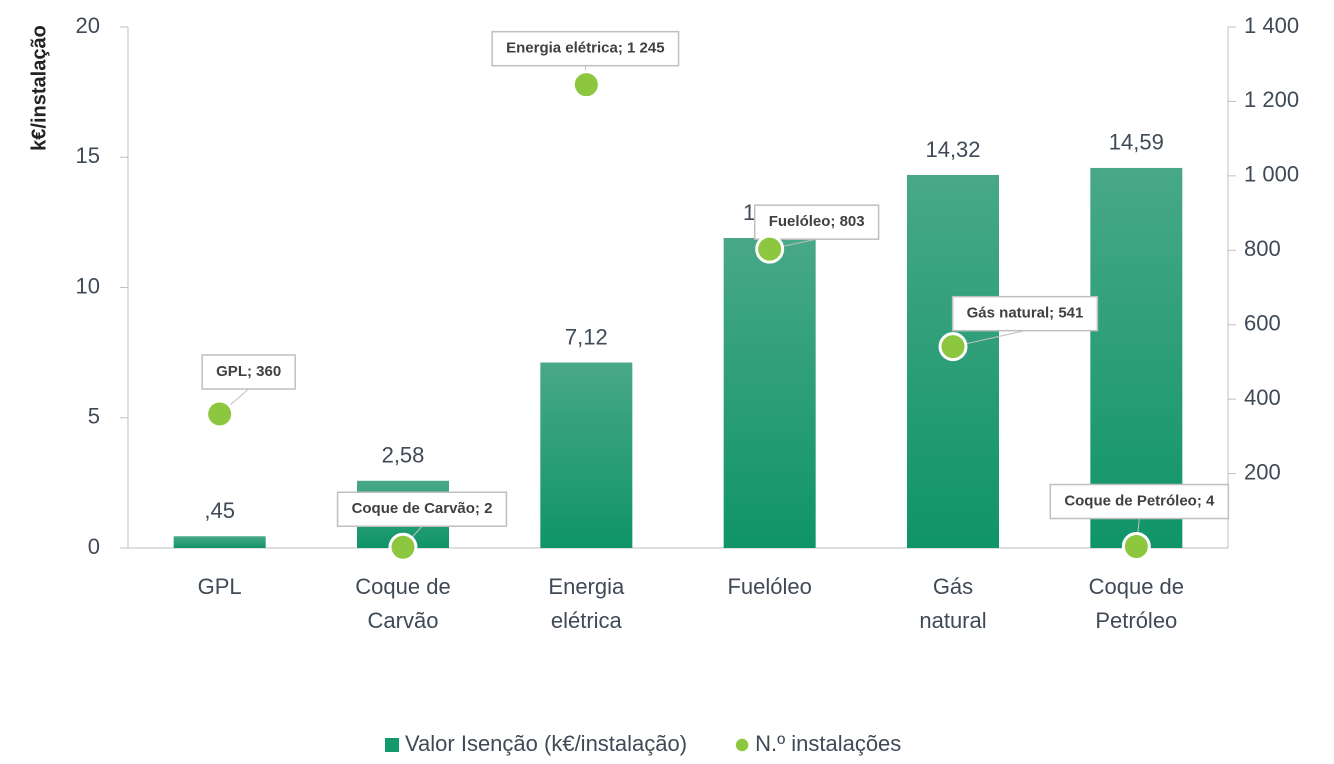 The height and width of the screenshot is (764, 1334). I want to click on x-tick-label: Gás natural, so click(952, 603).